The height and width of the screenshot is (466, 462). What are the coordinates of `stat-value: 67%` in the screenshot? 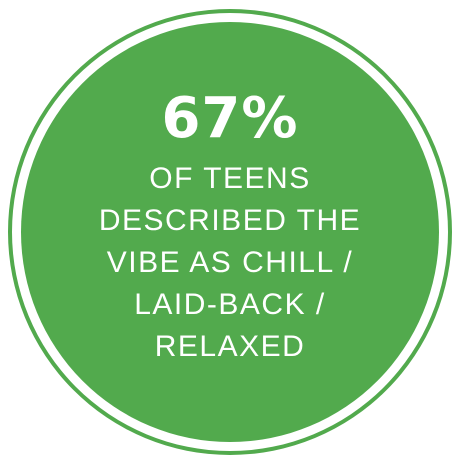 It's located at (230, 118).